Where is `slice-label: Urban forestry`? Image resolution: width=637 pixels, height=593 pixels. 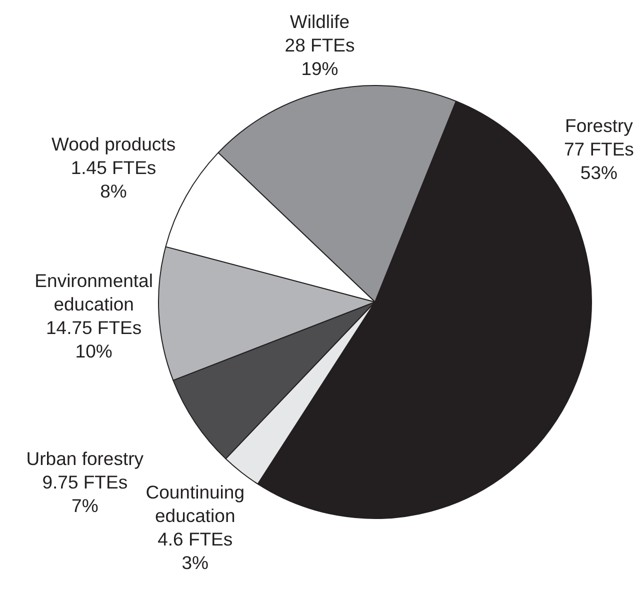 slice-label: Urban forestry is located at coordinates (85, 458).